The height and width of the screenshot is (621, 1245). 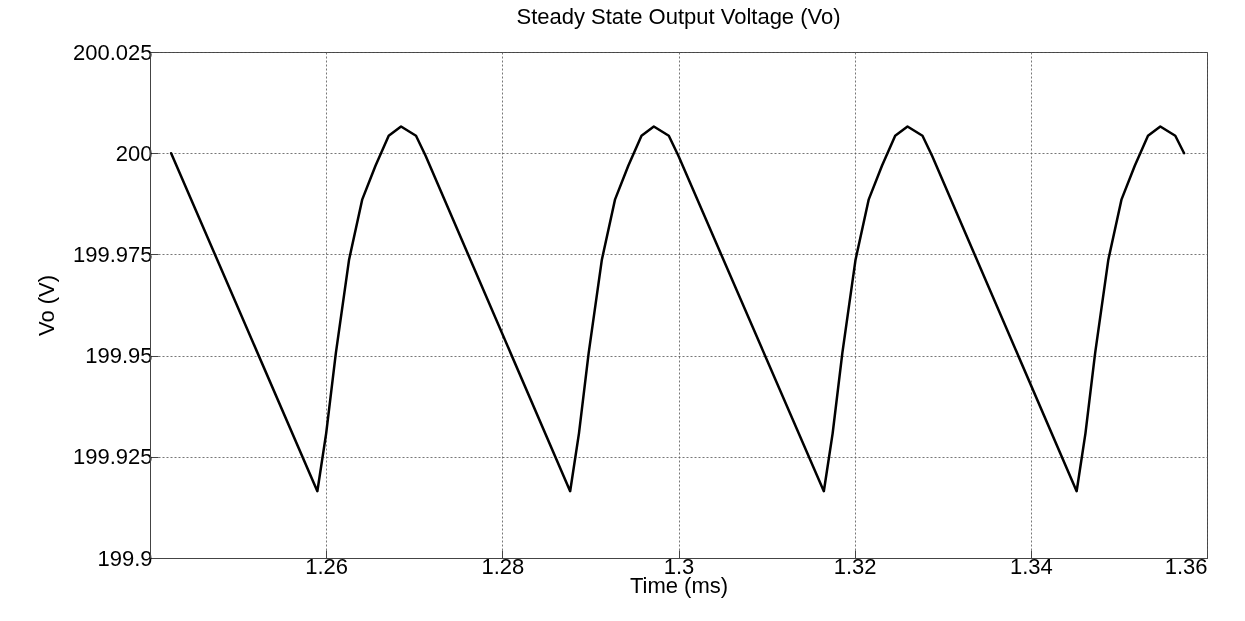 What do you see at coordinates (678, 16) in the screenshot?
I see `chart-title: Steady State Output Voltage (Vo)` at bounding box center [678, 16].